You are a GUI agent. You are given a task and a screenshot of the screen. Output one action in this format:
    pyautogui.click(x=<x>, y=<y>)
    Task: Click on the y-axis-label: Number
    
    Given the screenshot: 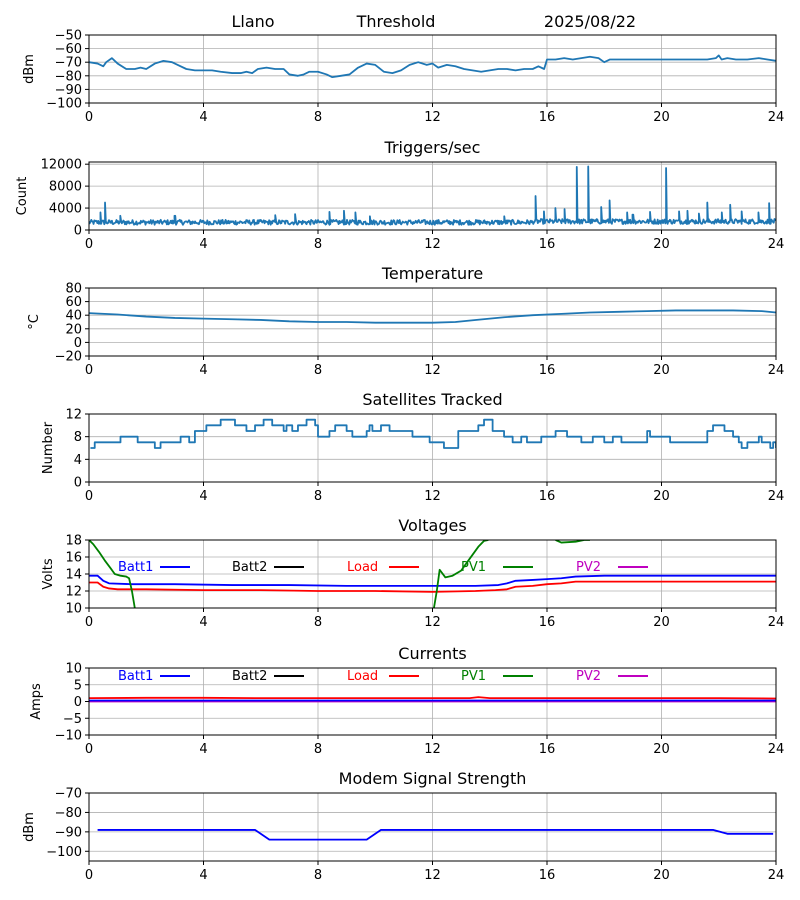 What is the action you would take?
    pyautogui.click(x=48, y=447)
    